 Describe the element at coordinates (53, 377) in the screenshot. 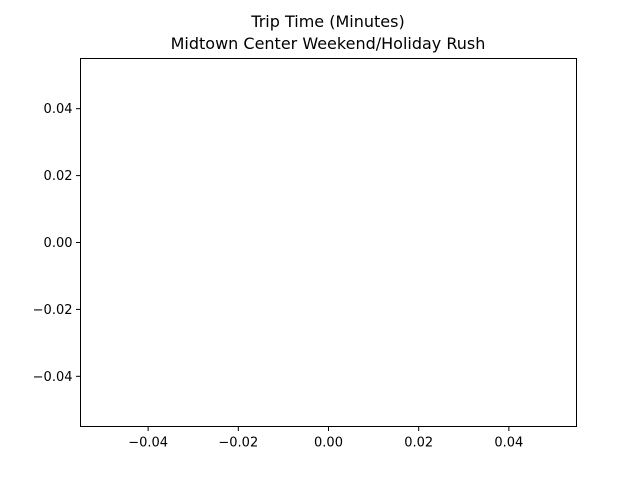

I see `y-tick-label: −0.04` at that location.